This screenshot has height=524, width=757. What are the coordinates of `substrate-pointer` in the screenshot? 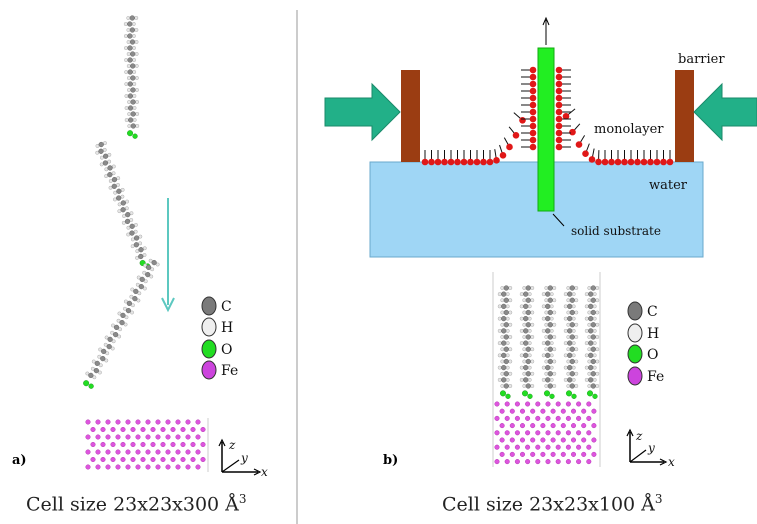 It's located at (558, 220).